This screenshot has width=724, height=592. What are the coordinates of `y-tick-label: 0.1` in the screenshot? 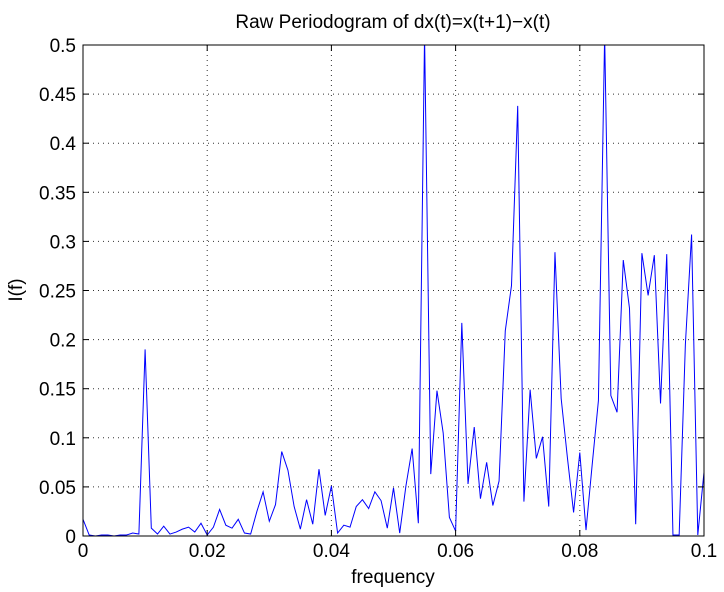 It's located at (63, 439).